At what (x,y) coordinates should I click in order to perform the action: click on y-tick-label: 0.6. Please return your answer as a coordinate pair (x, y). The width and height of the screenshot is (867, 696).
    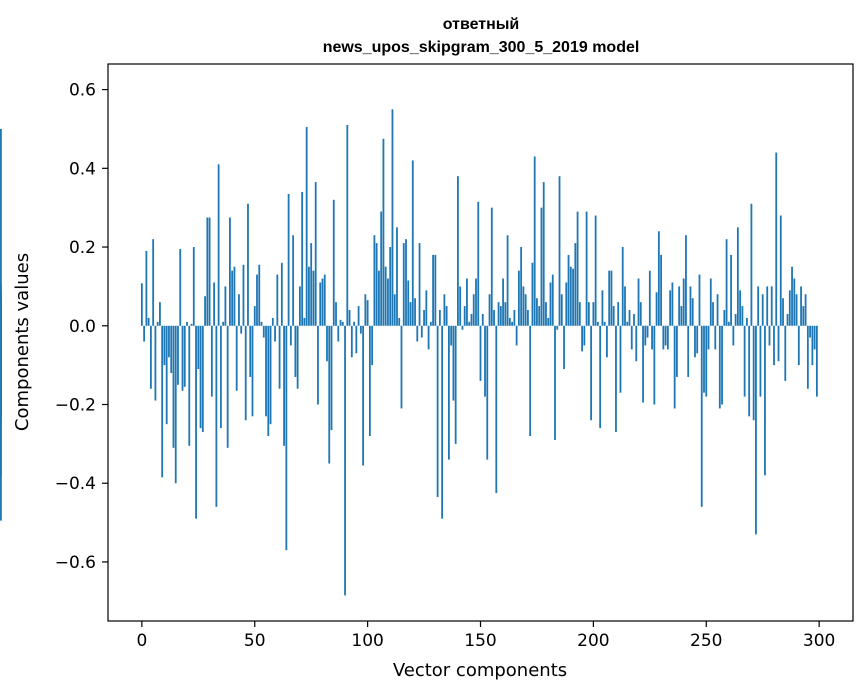
    Looking at the image, I should click on (82, 91).